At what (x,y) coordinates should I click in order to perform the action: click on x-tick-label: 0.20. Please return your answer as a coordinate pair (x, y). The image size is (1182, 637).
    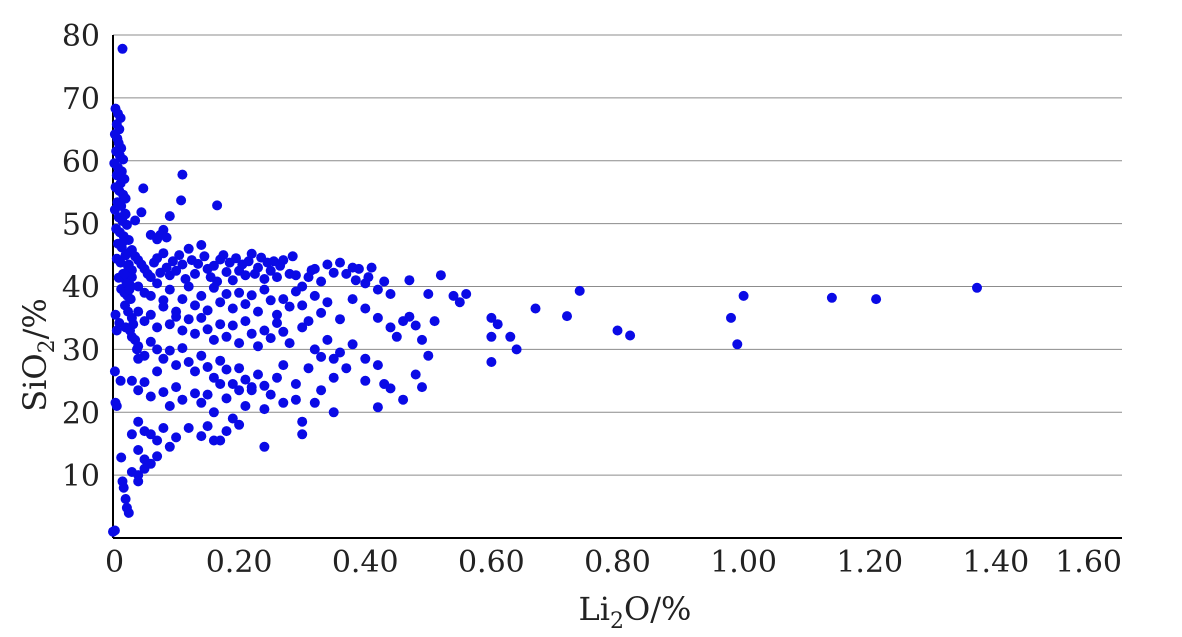
    Looking at the image, I should click on (239, 562).